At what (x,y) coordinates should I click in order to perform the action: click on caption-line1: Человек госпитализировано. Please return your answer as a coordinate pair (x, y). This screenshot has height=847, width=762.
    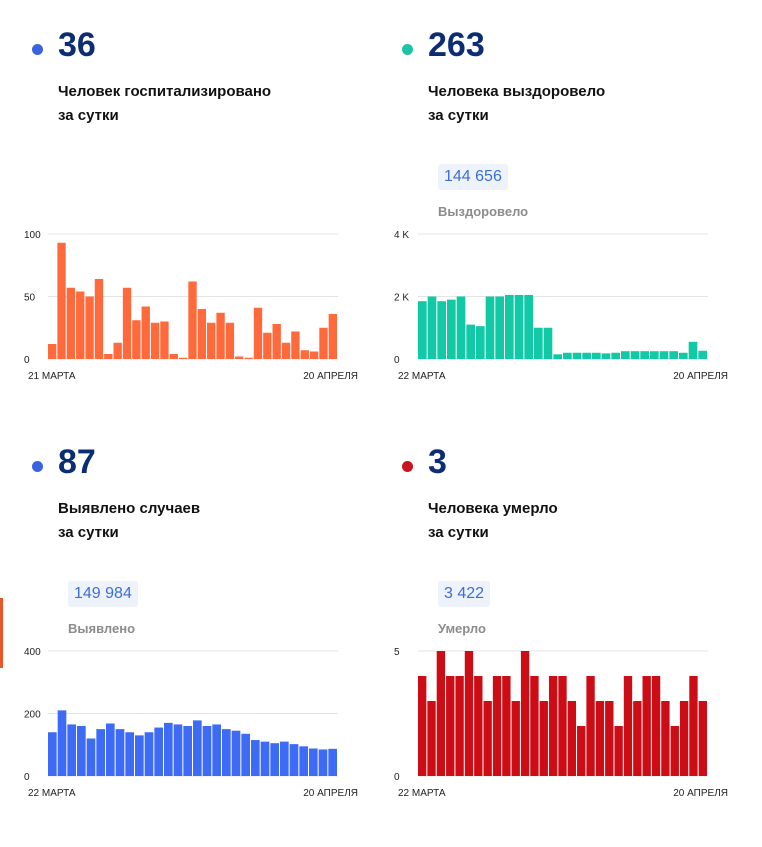
    Looking at the image, I should click on (165, 91).